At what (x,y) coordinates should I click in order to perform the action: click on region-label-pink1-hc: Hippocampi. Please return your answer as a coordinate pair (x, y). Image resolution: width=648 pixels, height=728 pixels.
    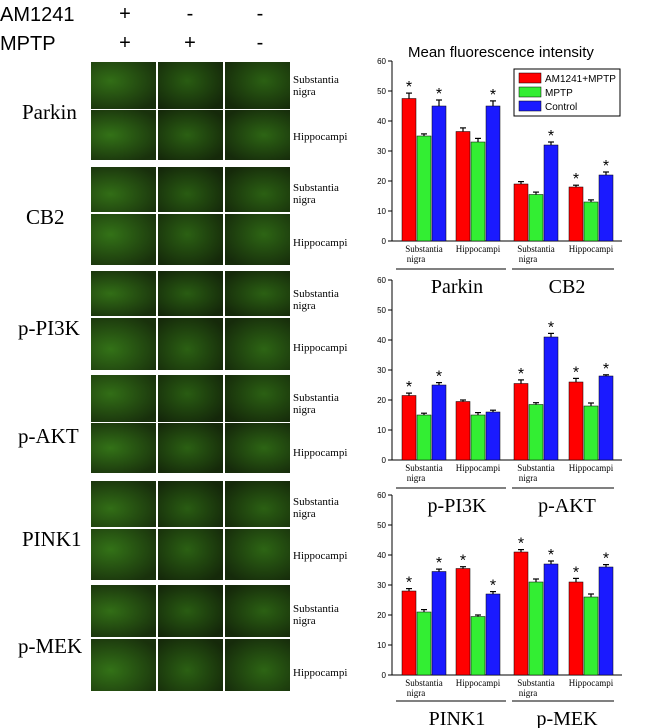
    Looking at the image, I should click on (320, 556).